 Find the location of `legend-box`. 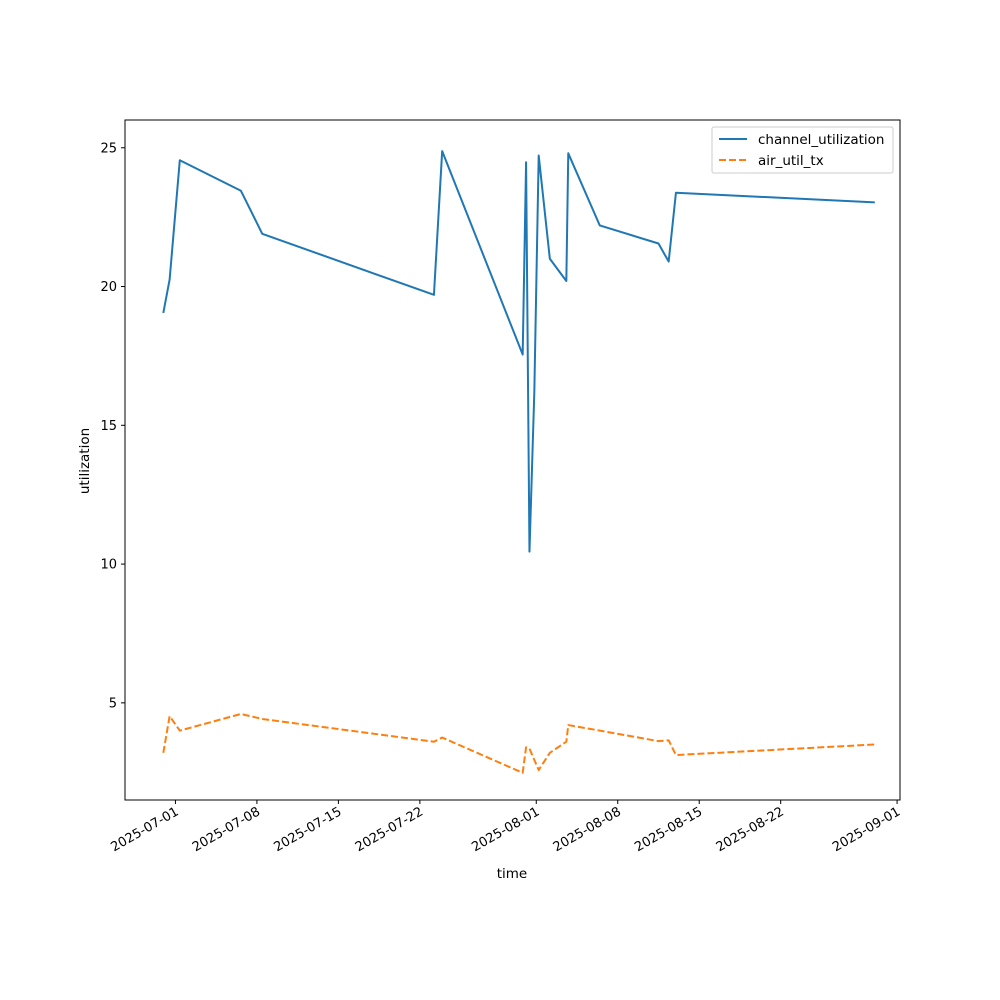

legend-box is located at coordinates (802, 150).